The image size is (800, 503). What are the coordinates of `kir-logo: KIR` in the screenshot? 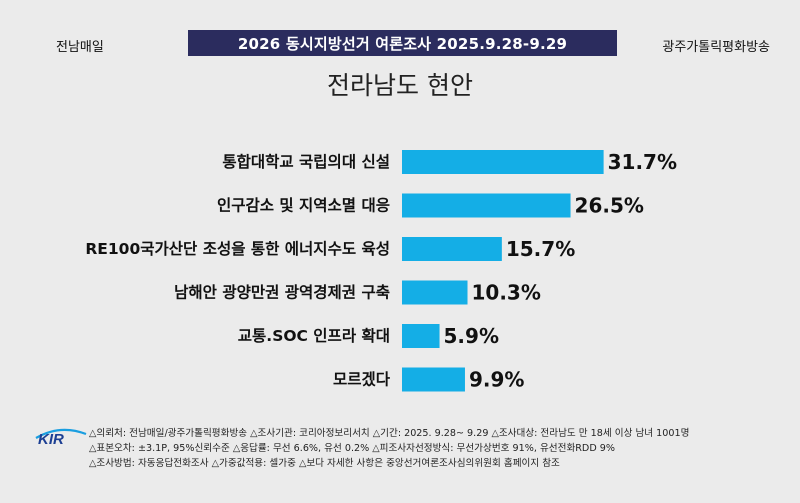 It's located at (61, 437).